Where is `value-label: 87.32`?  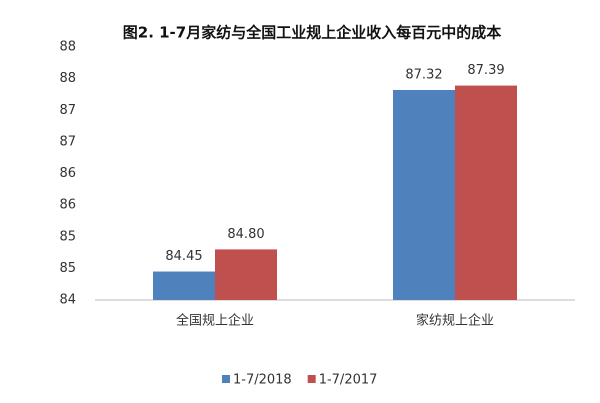 value-label: 87.32 is located at coordinates (423, 75).